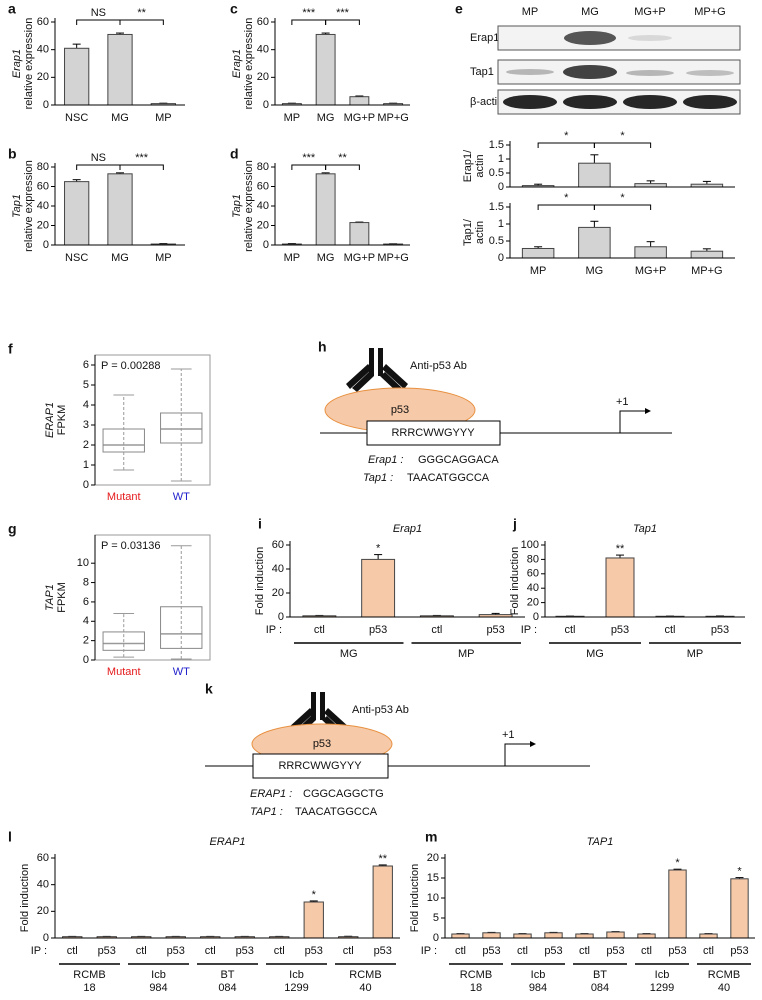  What do you see at coordinates (326, 258) in the screenshot?
I see `x-tick-label: MG` at bounding box center [326, 258].